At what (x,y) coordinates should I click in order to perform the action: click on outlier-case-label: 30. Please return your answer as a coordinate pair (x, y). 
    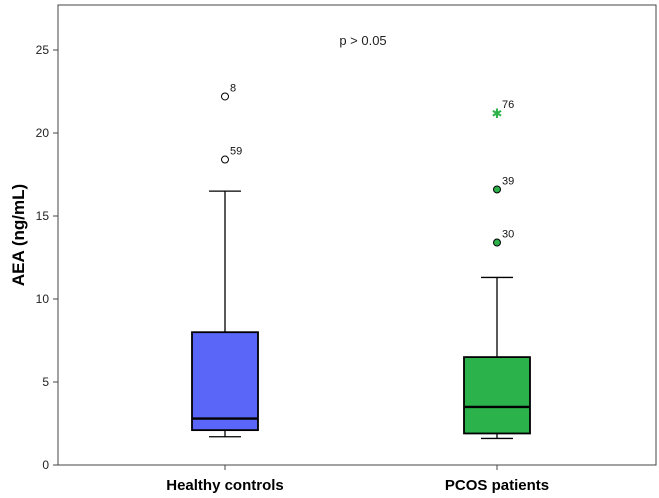
    Looking at the image, I should click on (508, 235).